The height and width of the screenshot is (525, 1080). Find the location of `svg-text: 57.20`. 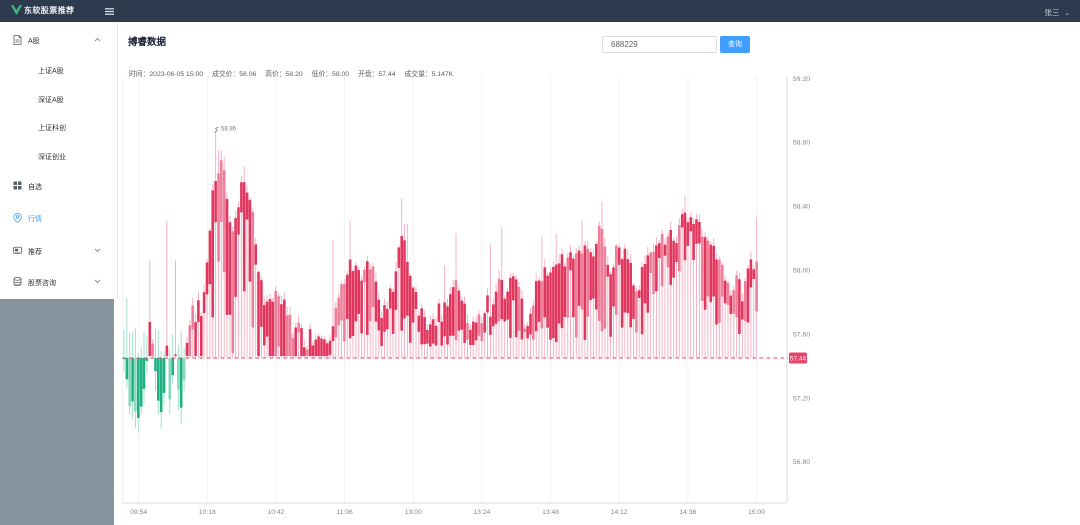

svg-text: 57.20 is located at coordinates (801, 398).